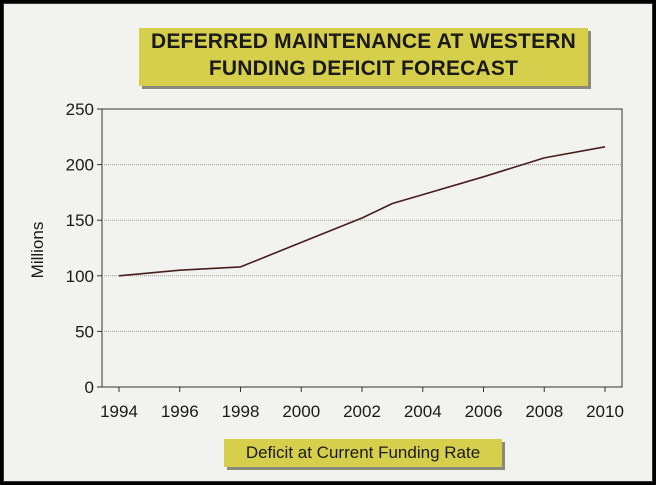 The height and width of the screenshot is (485, 656). What do you see at coordinates (80, 109) in the screenshot?
I see `y-tick-label: 250` at bounding box center [80, 109].